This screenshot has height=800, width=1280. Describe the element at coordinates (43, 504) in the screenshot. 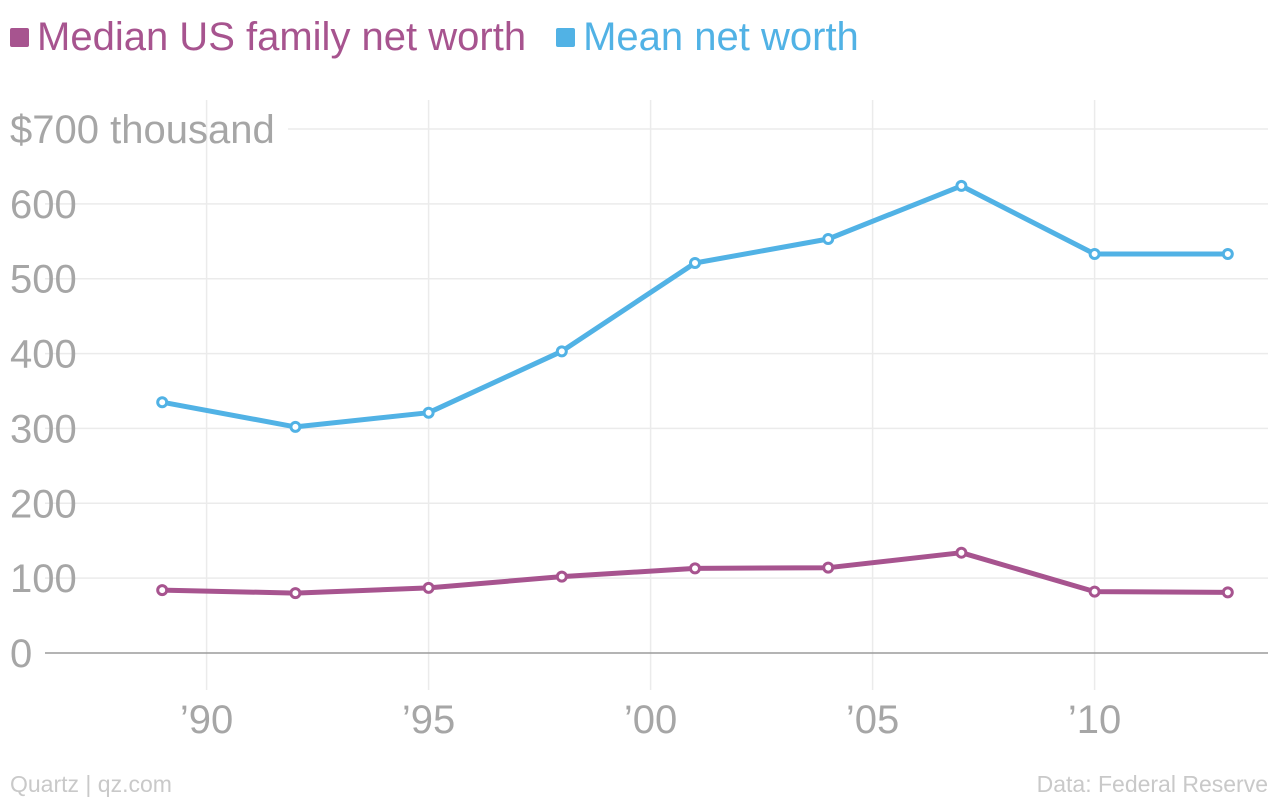

I see `y-tick-label: 200` at that location.